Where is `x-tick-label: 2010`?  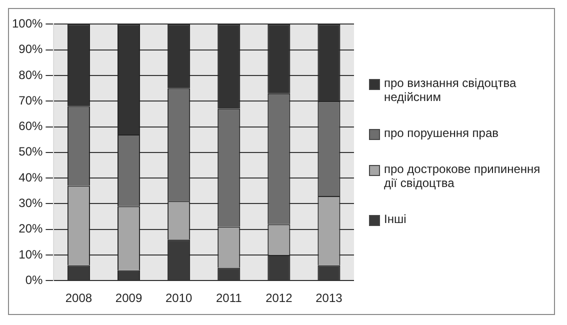 x-tick-label: 2010 is located at coordinates (178, 298).